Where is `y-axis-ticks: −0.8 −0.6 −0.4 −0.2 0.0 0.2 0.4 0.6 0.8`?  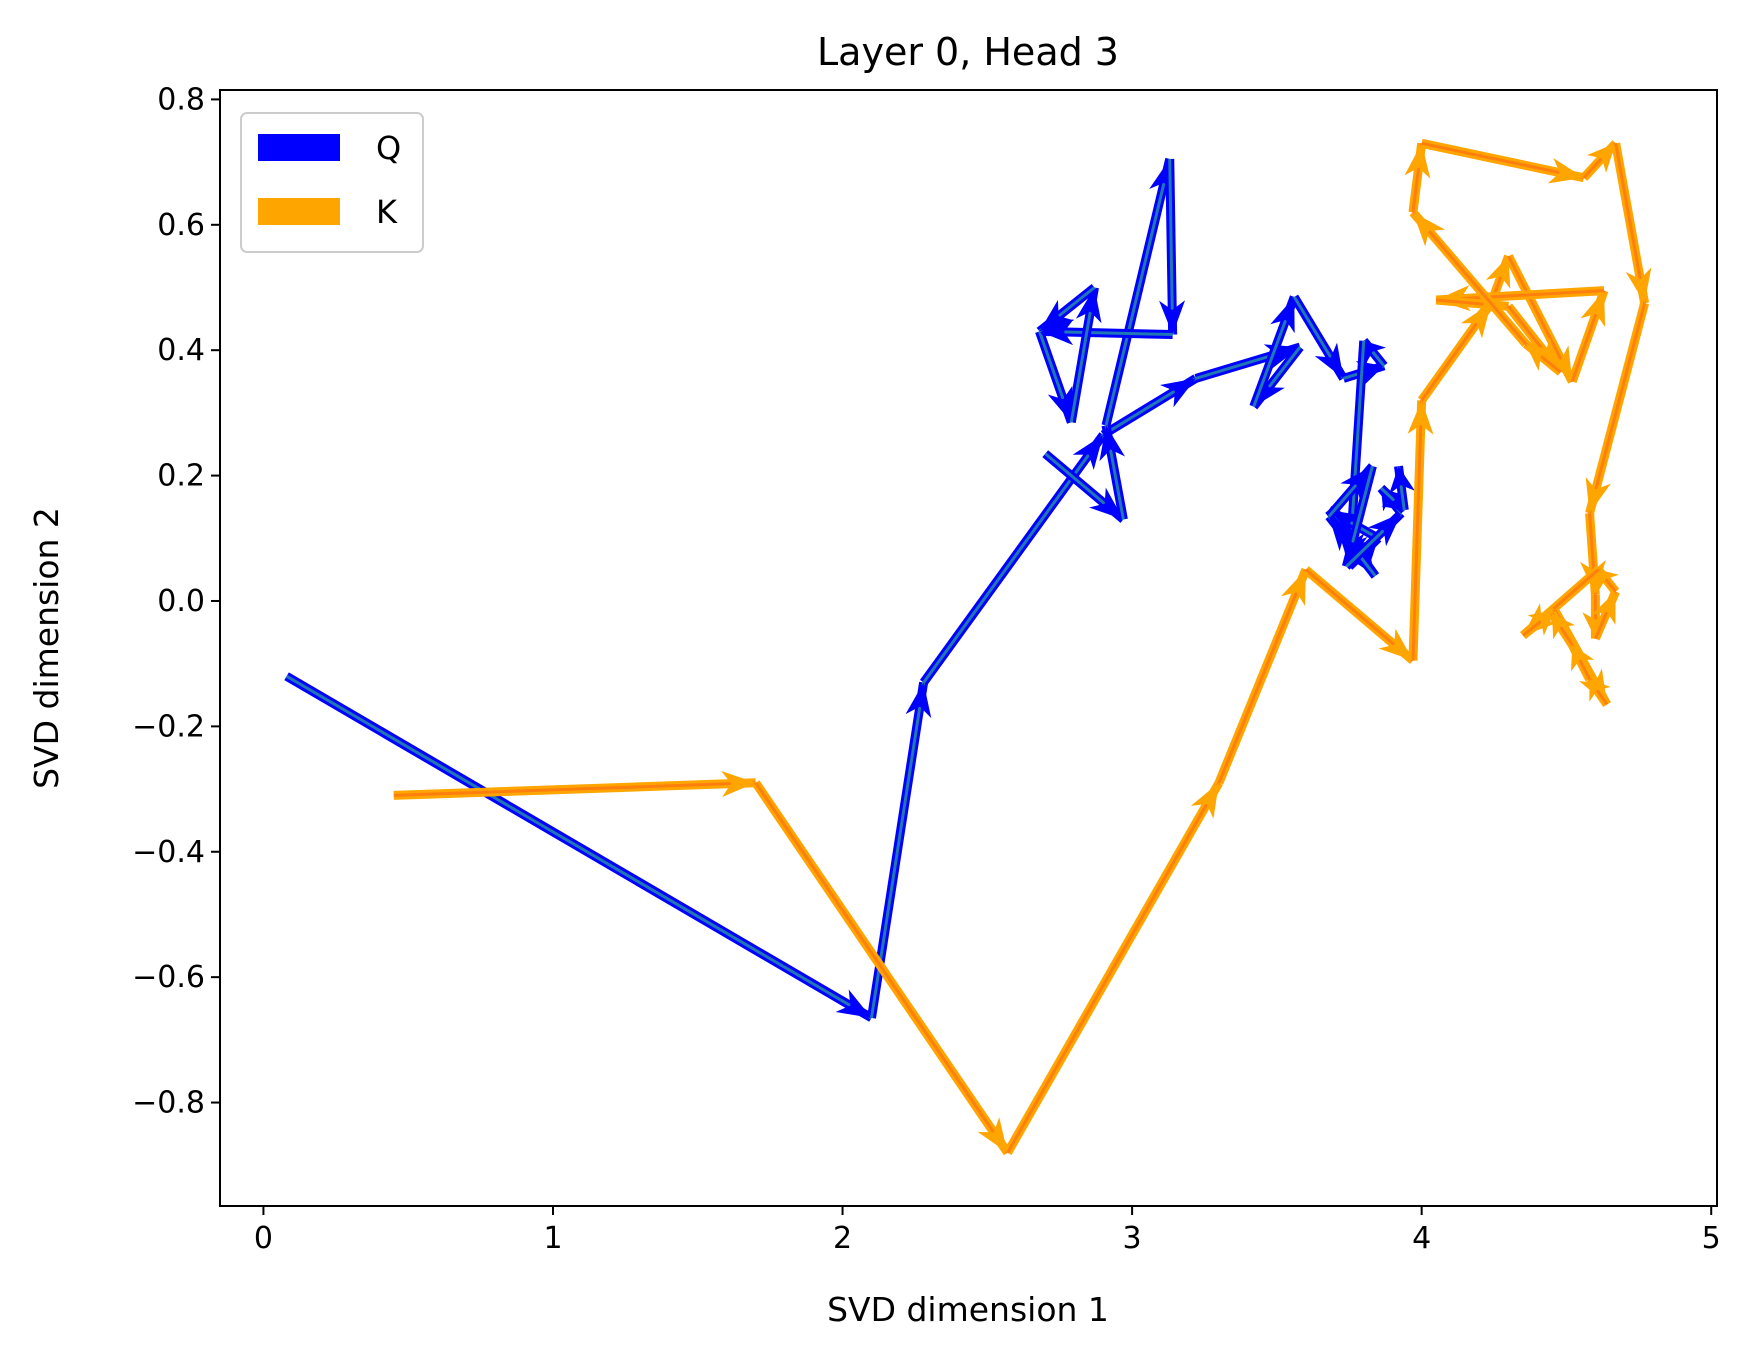
y-axis-ticks: −0.8 −0.6 −0.4 −0.2 0.0 0.2 0.4 0.6 0.8 is located at coordinates (176, 601).